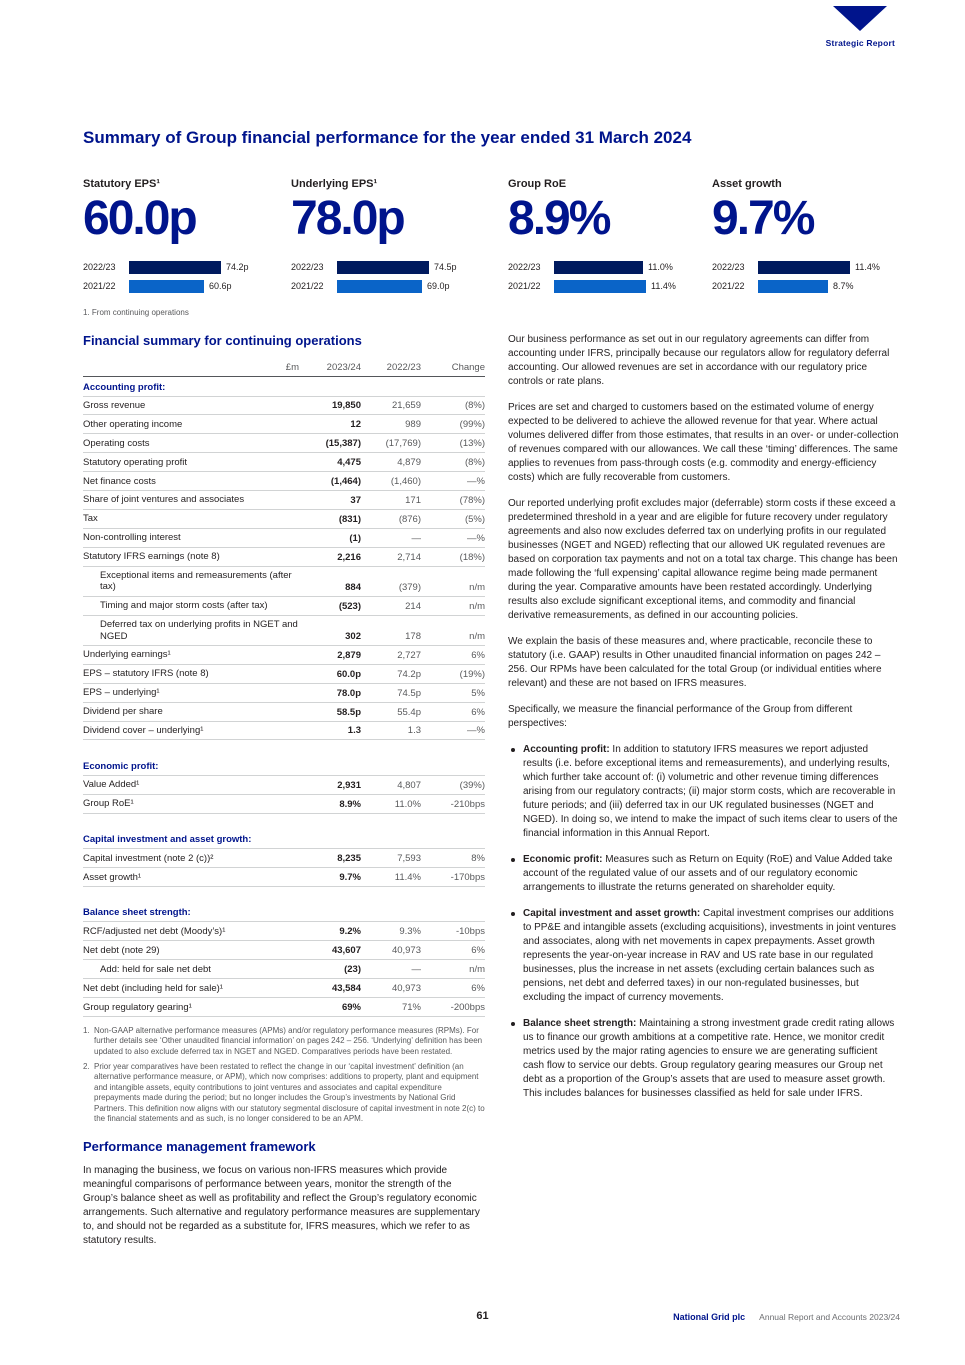  I want to click on bullet-lead: Accounting profit:, so click(566, 749).